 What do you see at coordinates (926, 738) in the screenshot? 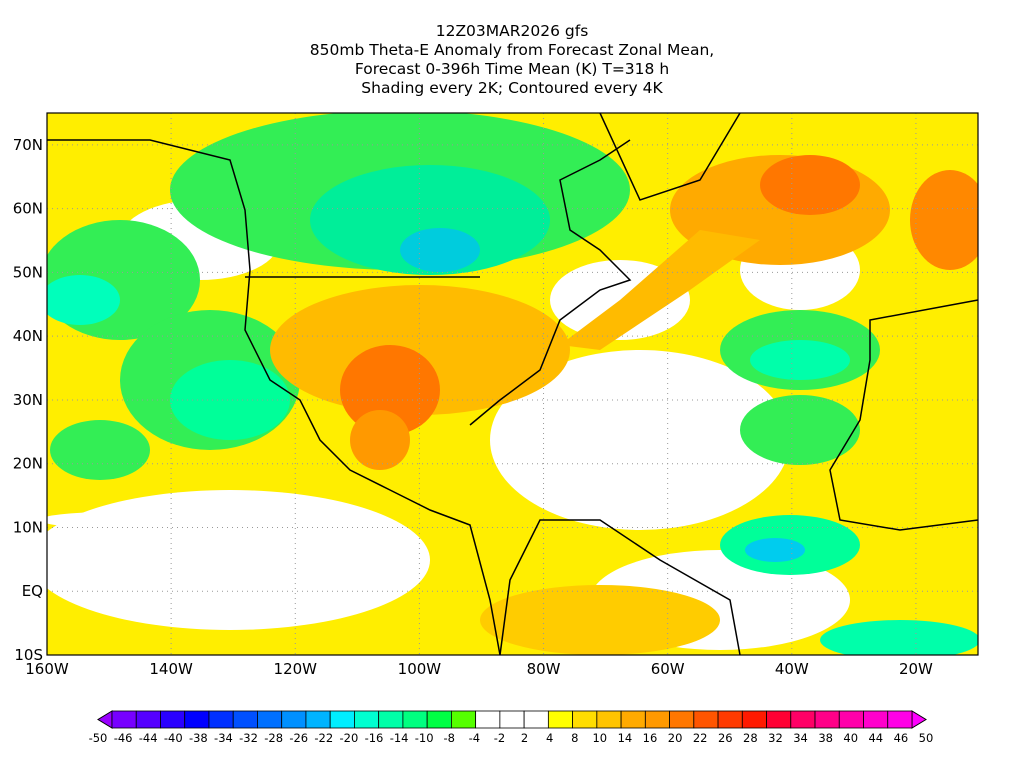
I see `colorbar-label: 50` at bounding box center [926, 738].